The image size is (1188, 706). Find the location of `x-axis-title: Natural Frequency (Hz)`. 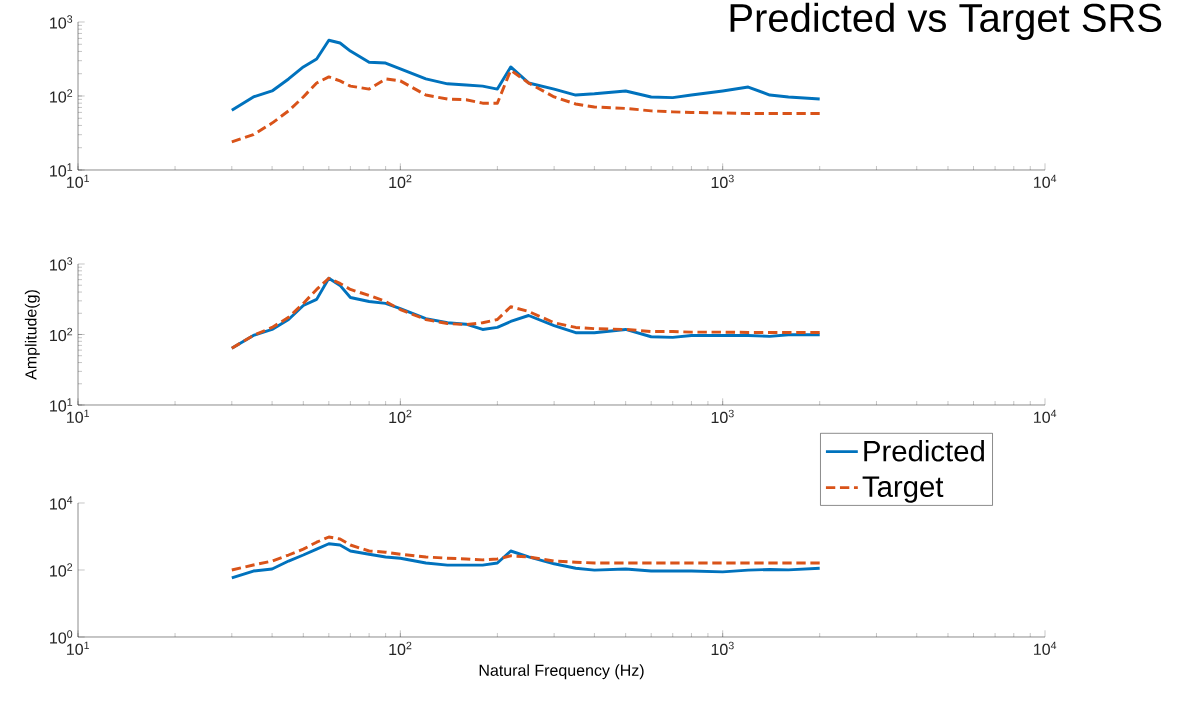

x-axis-title: Natural Frequency (Hz) is located at coordinates (561, 672).